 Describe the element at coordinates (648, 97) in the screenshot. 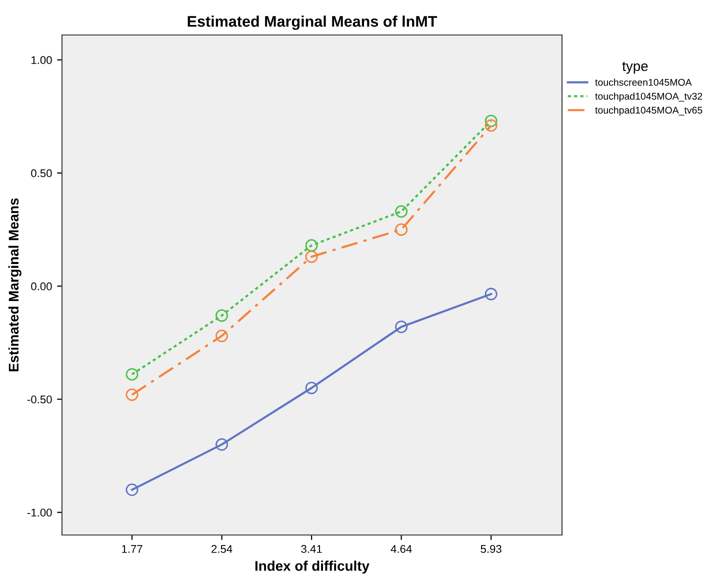

I see `legend-label: touchpad1045MOA_tv32` at that location.